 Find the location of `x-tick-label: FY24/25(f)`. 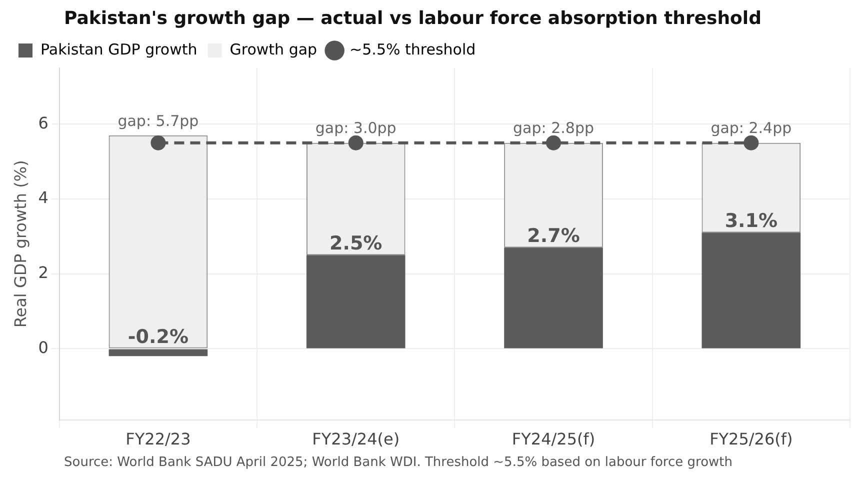

x-tick-label: FY24/25(f) is located at coordinates (554, 439).